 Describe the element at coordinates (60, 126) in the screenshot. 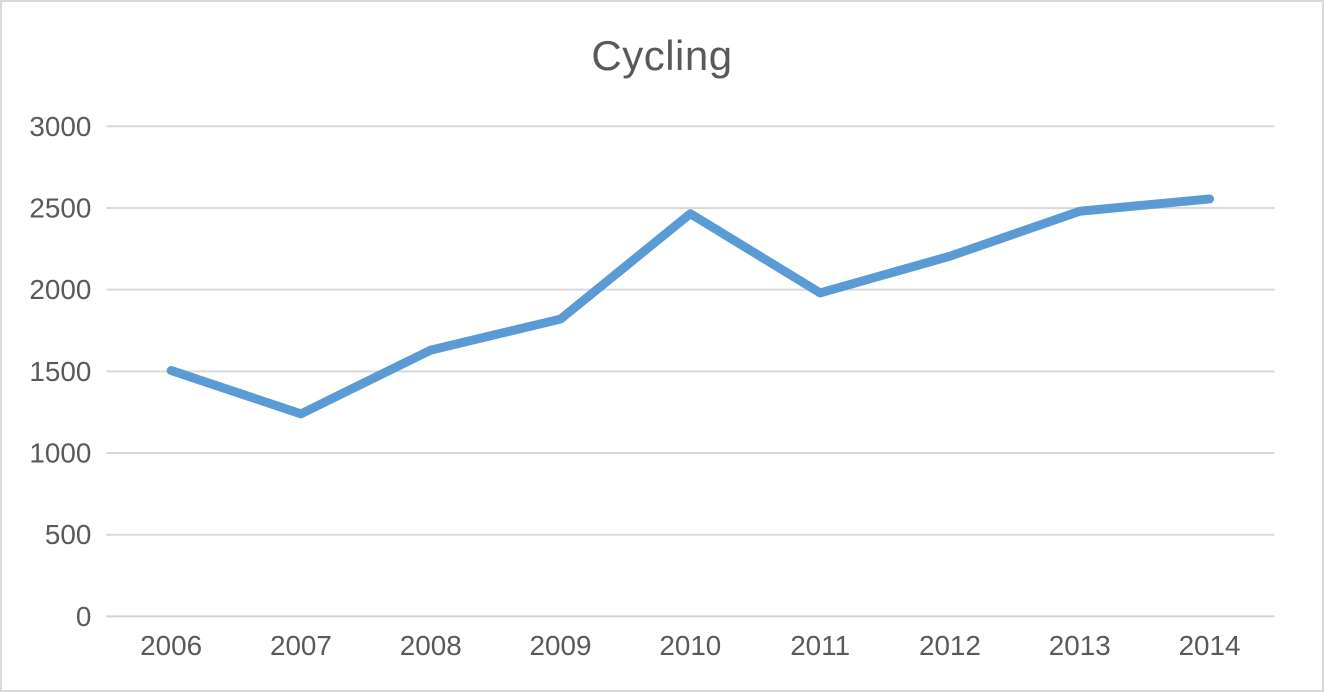

I see `y-tick-label: 3000` at that location.